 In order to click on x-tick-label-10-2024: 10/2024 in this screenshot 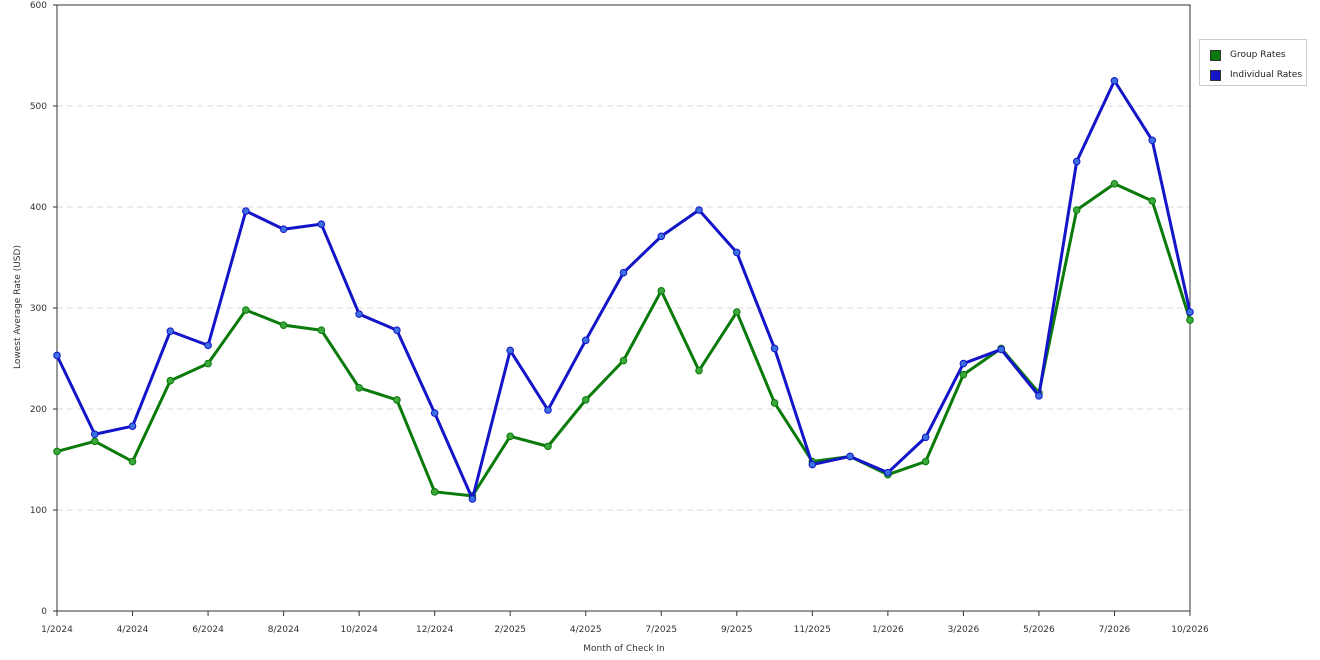, I will do `click(359, 630)`.